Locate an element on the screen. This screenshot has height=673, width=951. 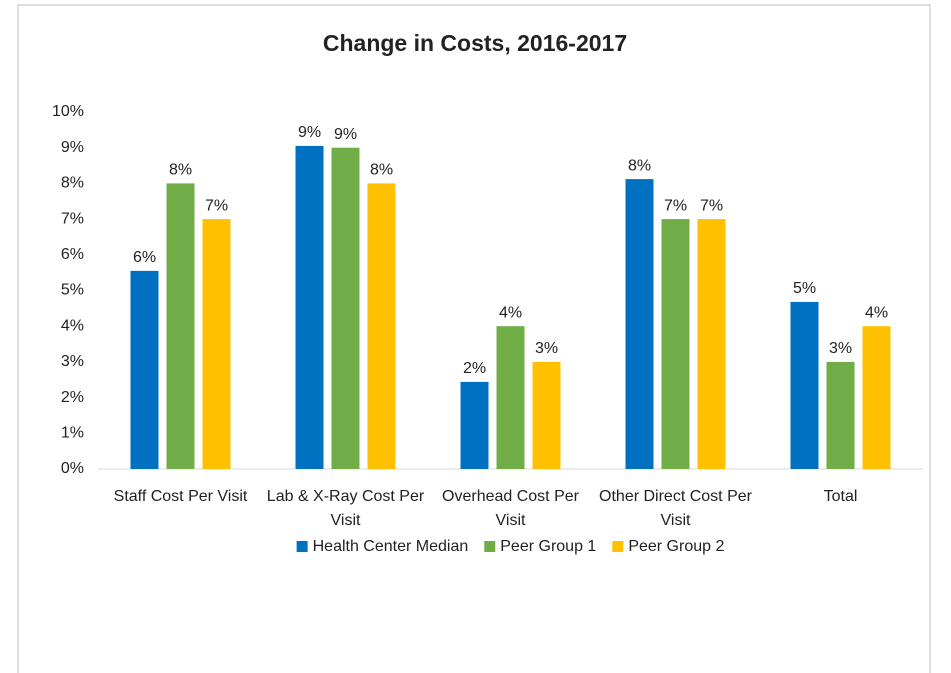
x-tick-label: Lab & X-Ray Cost Per Visit is located at coordinates (346, 508).